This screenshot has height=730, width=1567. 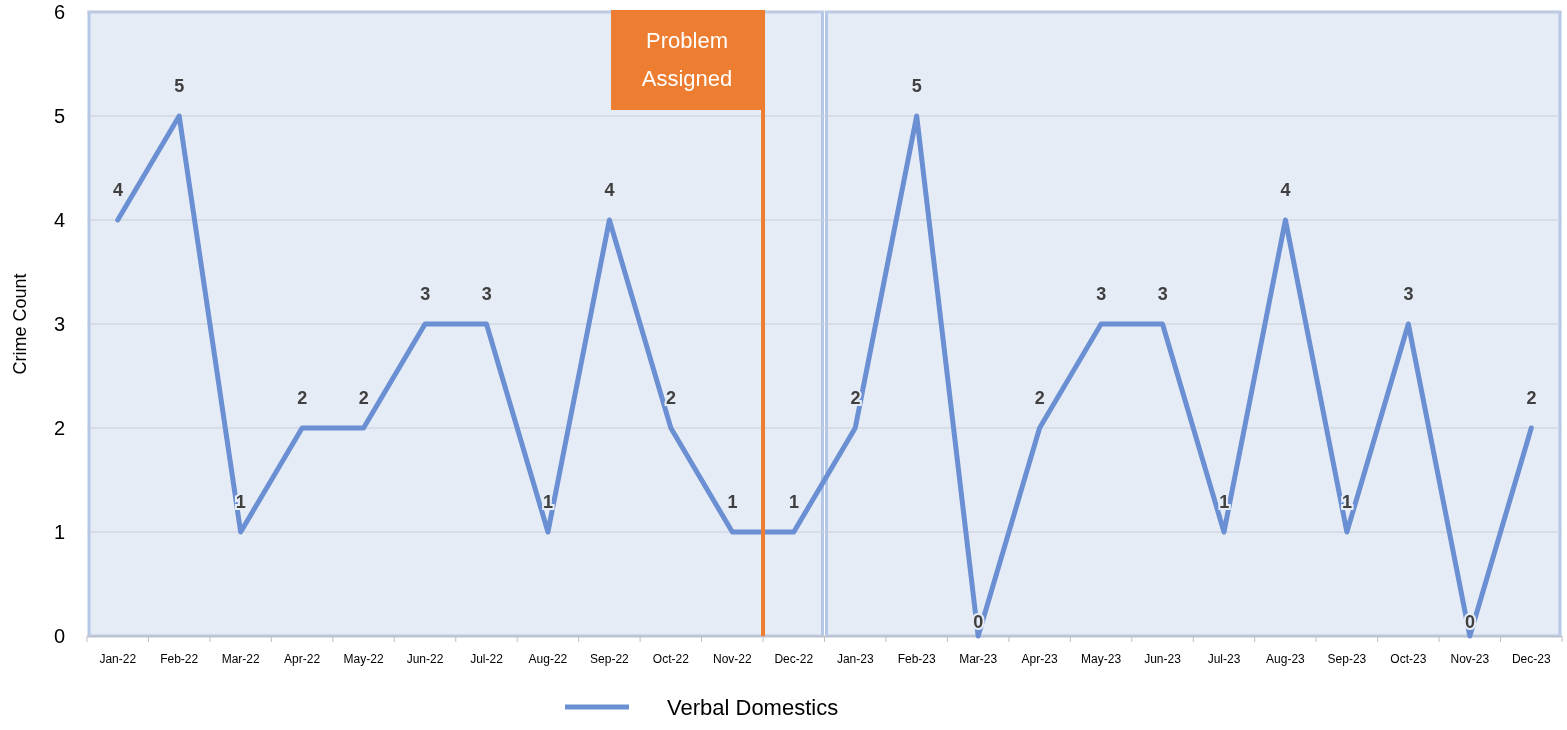 What do you see at coordinates (1224, 658) in the screenshot?
I see `x-tick-label: Jul-23` at bounding box center [1224, 658].